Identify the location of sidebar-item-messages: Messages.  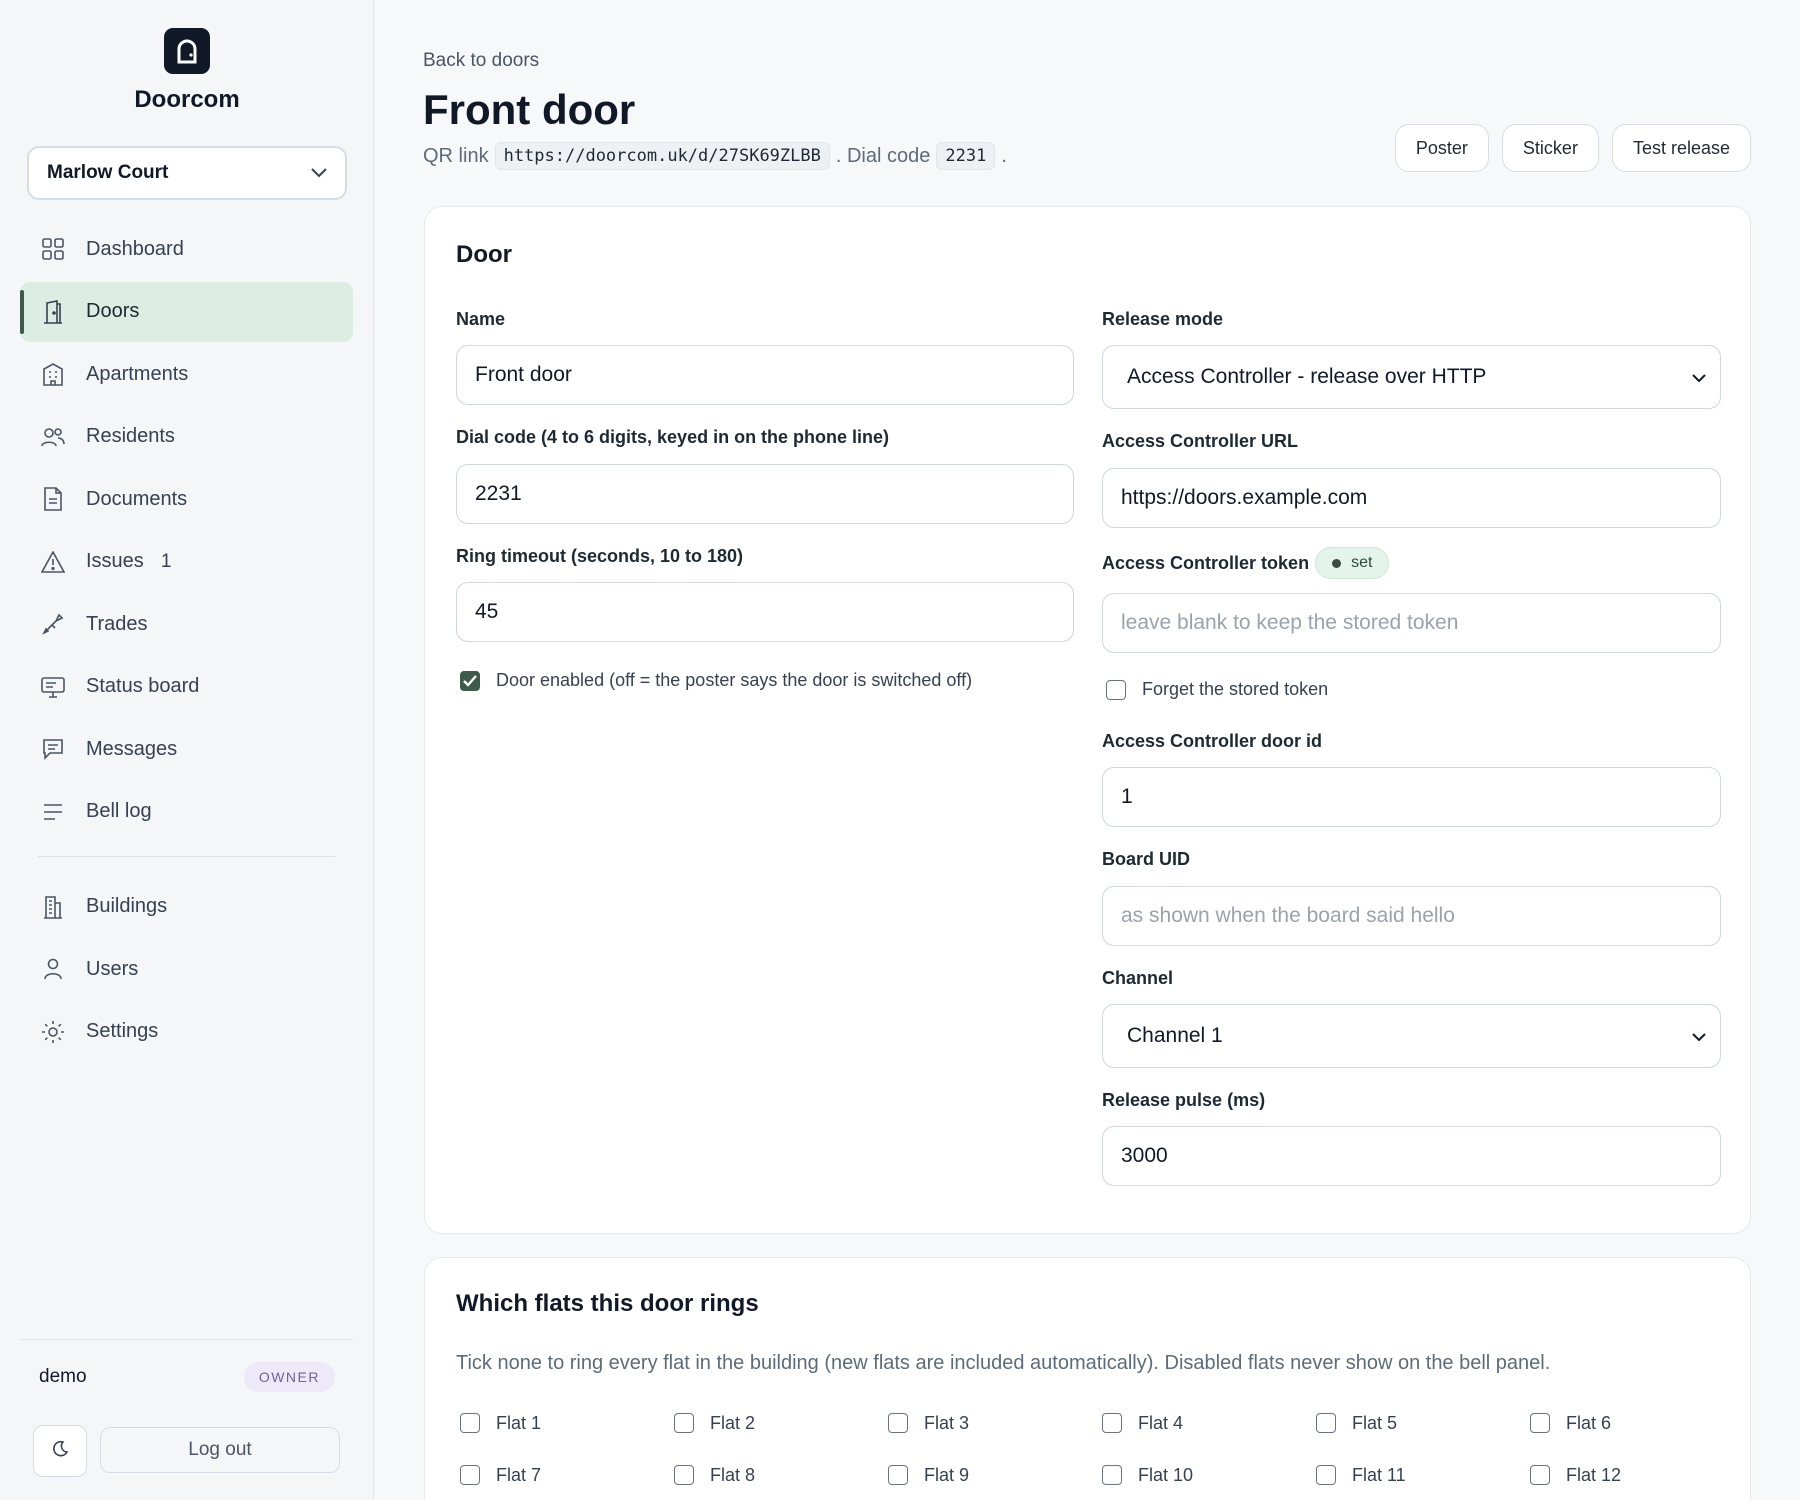
(186, 749).